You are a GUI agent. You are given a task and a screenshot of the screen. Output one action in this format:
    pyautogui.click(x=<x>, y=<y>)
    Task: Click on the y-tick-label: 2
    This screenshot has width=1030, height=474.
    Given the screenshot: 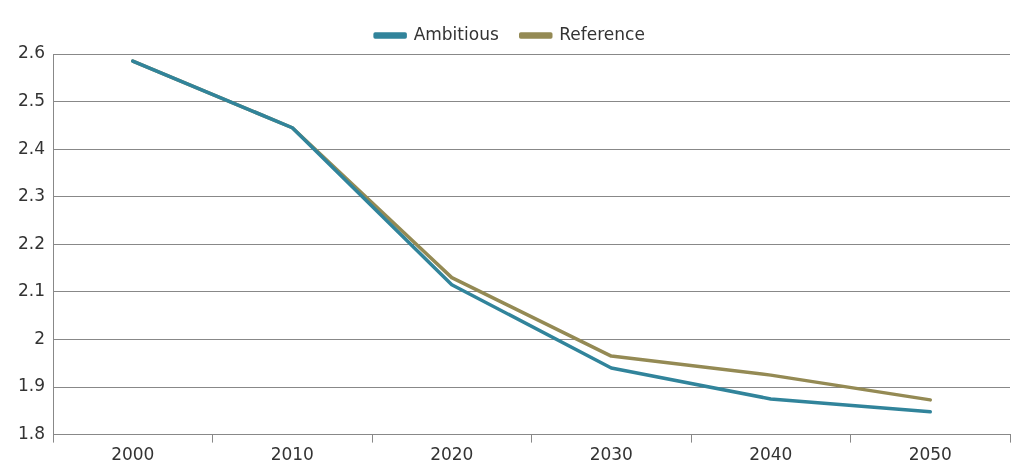 What is the action you would take?
    pyautogui.click(x=40, y=337)
    